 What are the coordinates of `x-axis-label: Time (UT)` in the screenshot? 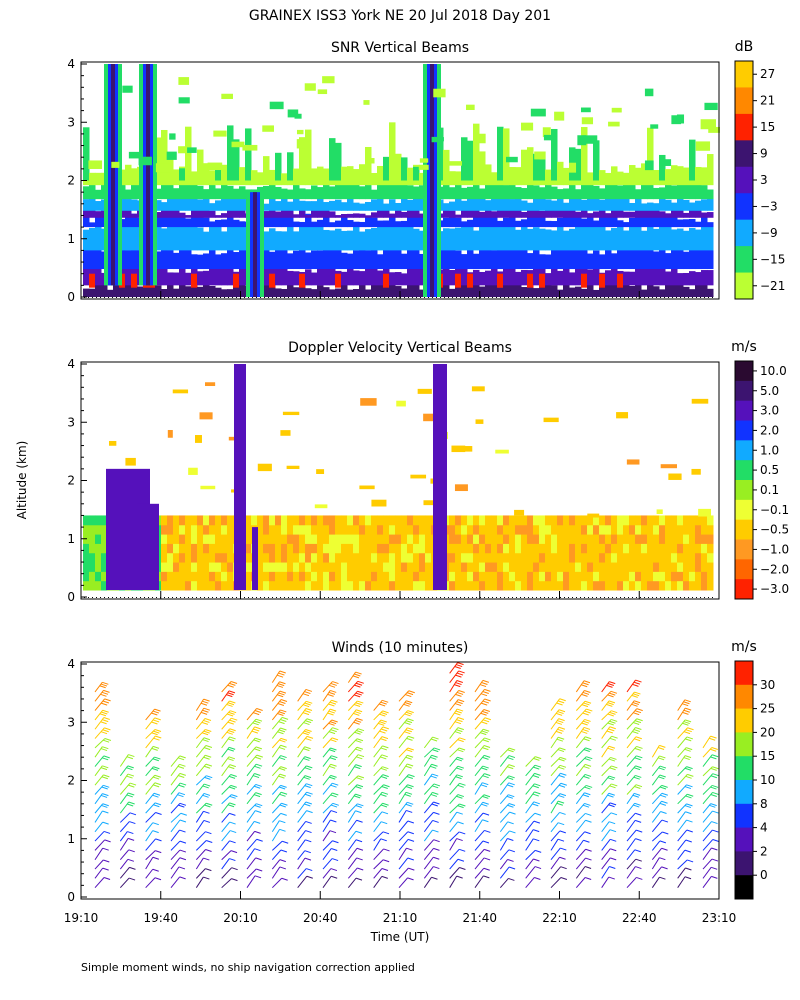 It's located at (400, 937).